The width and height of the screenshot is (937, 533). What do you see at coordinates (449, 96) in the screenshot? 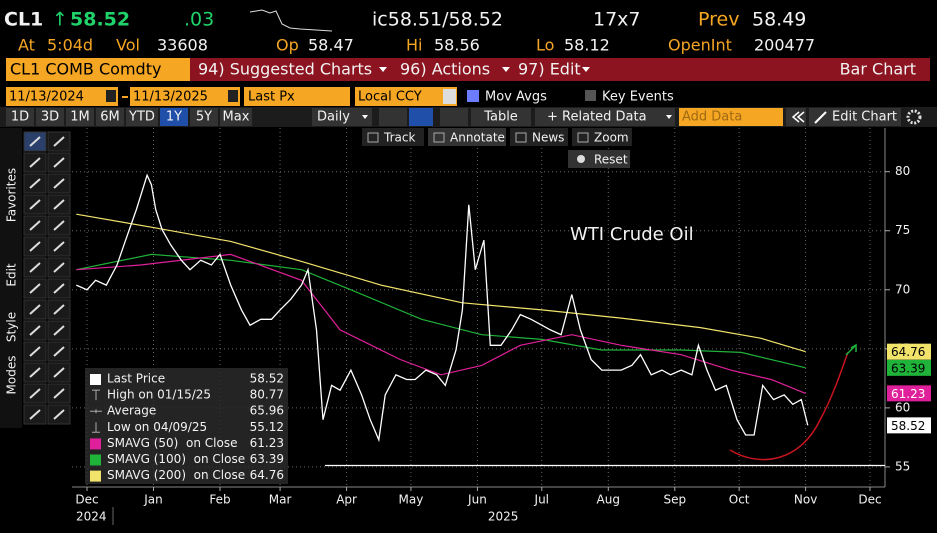
I see `currency-dropdown` at bounding box center [449, 96].